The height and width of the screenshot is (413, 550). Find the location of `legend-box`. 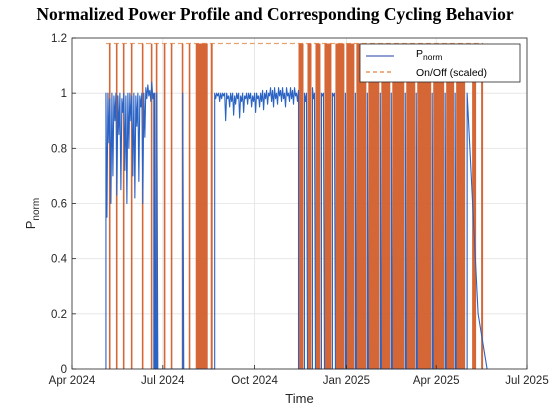

legend-box is located at coordinates (440, 63).